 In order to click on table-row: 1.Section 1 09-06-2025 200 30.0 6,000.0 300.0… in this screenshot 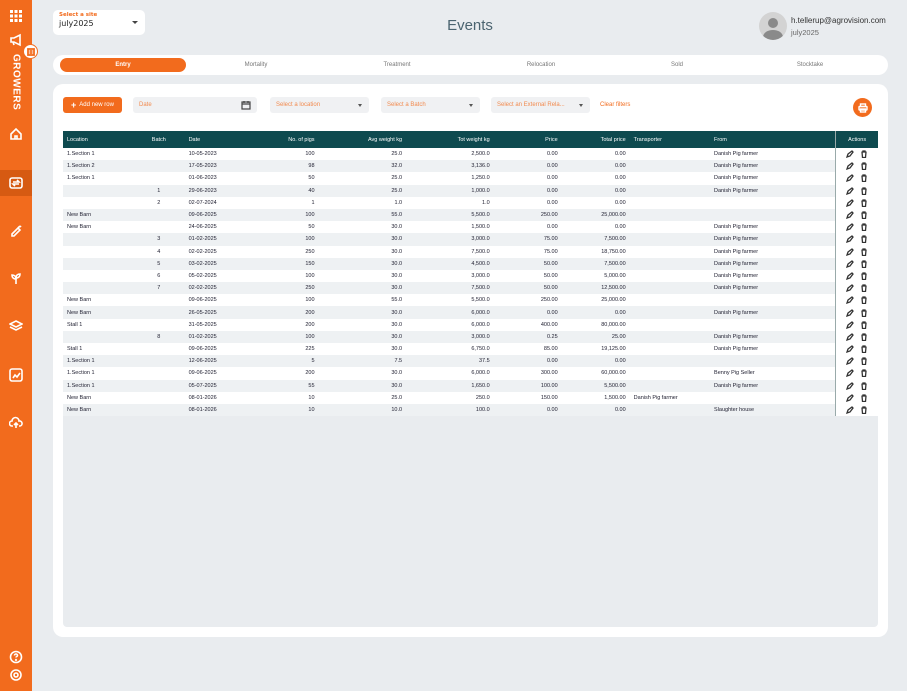, I will do `click(470, 373)`.